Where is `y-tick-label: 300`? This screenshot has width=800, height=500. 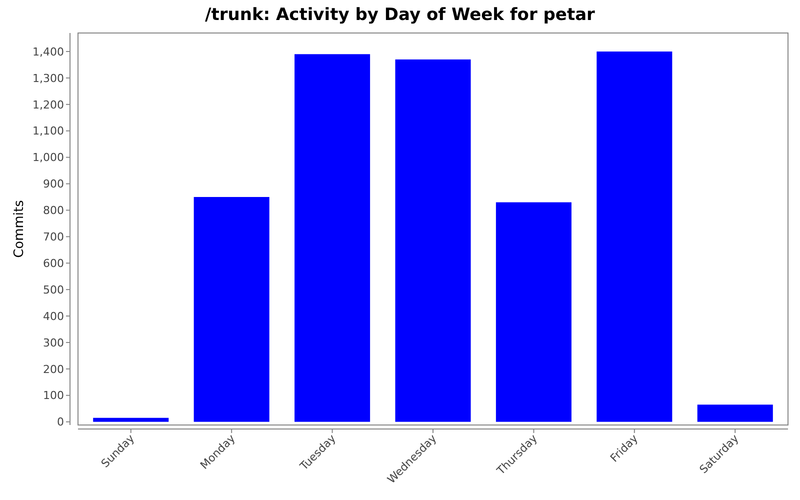
y-tick-label: 300 is located at coordinates (53, 343).